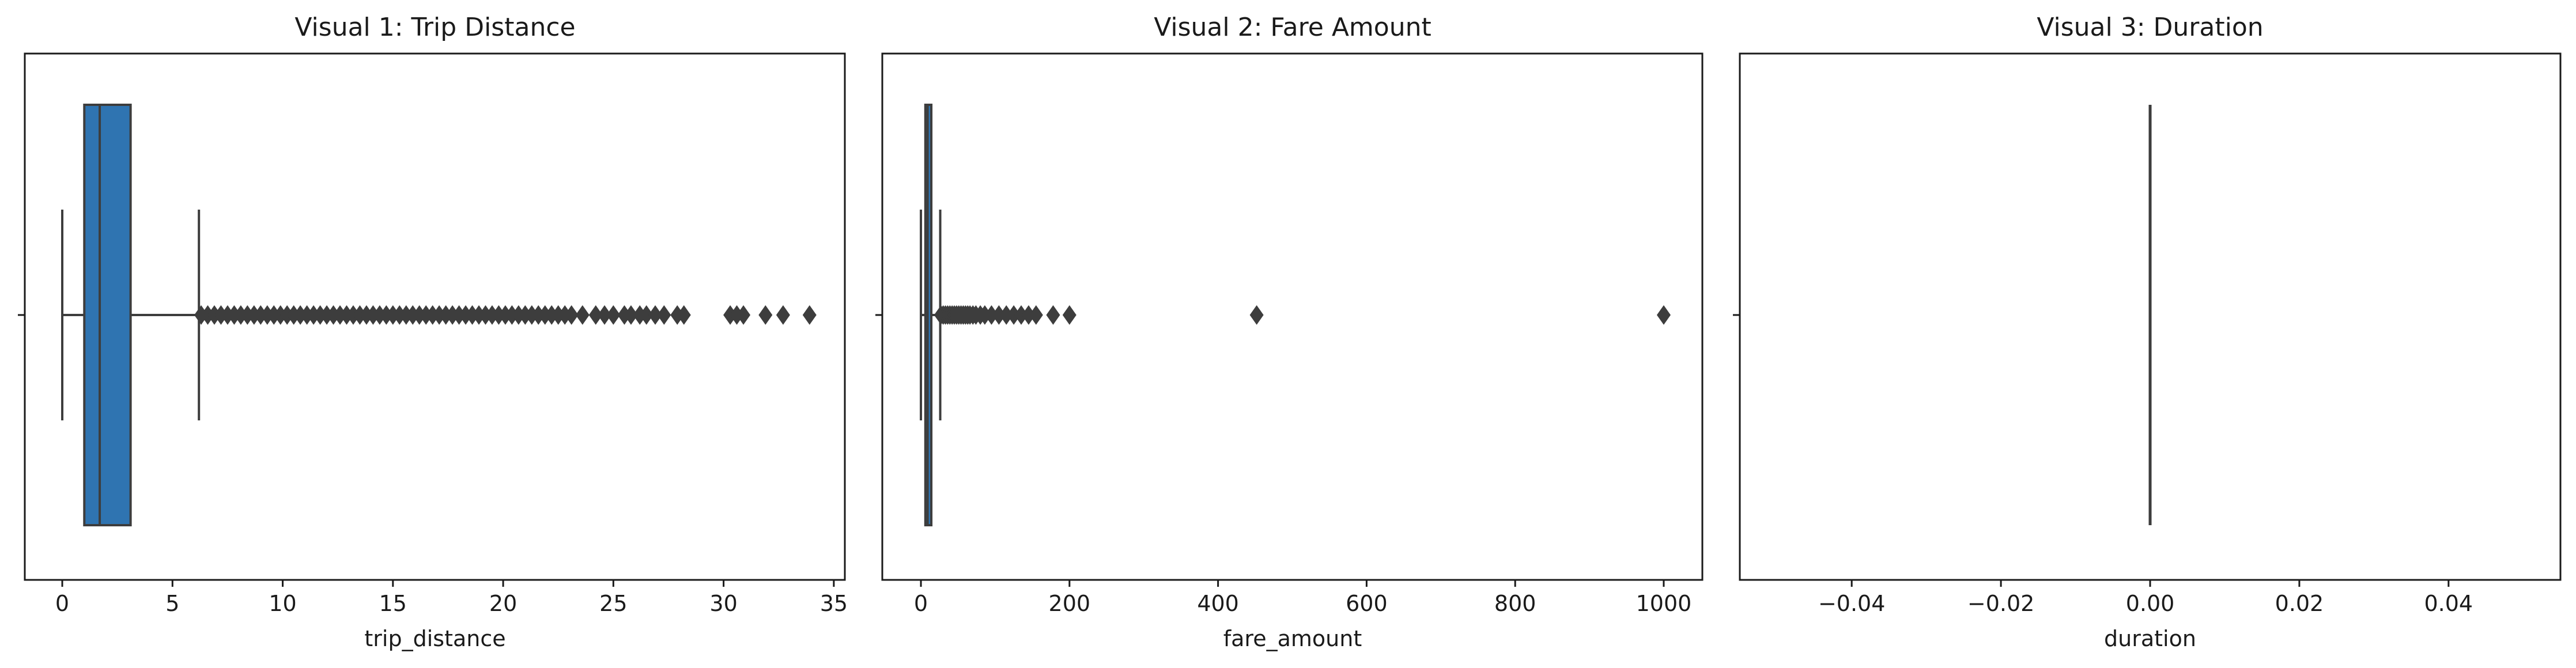 Image resolution: width=2576 pixels, height=668 pixels. What do you see at coordinates (2150, 27) in the screenshot?
I see `panel-title: Visual 3: Duration` at bounding box center [2150, 27].